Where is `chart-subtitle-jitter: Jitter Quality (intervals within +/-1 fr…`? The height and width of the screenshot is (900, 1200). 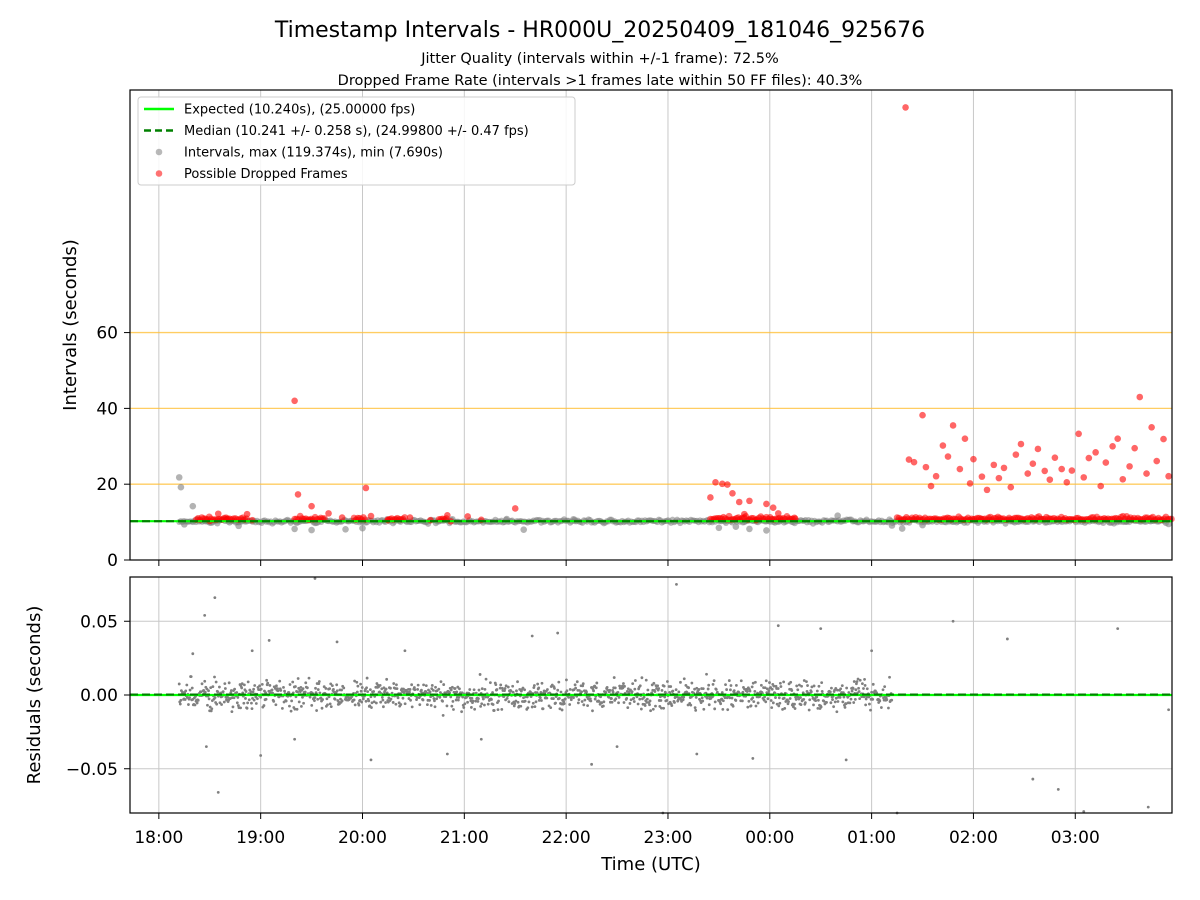 chart-subtitle-jitter: Jitter Quality (intervals within +/-1 fr… is located at coordinates (599, 59).